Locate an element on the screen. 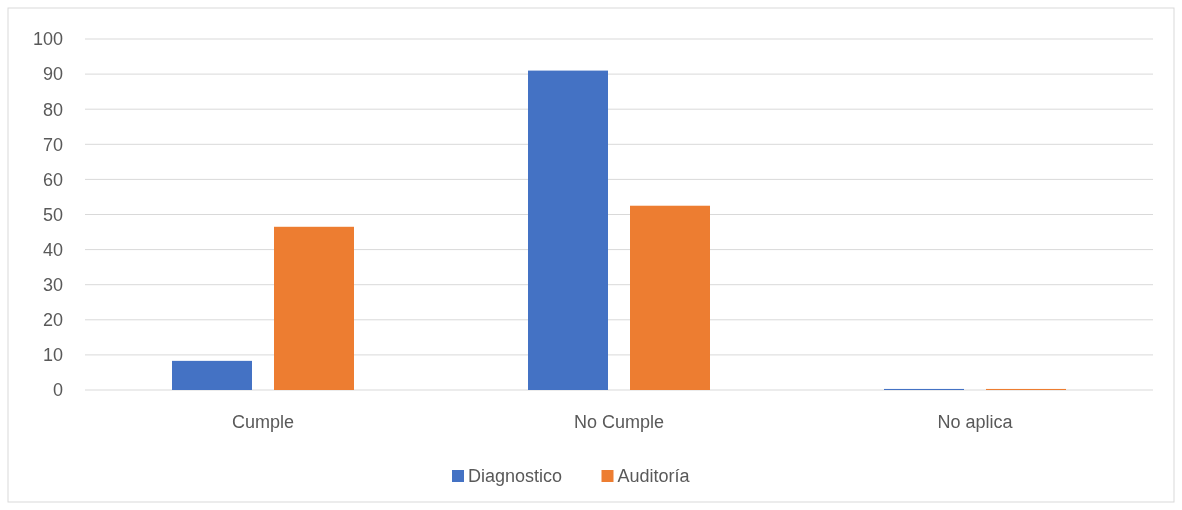 The width and height of the screenshot is (1182, 510). y-tick-label: 40 is located at coordinates (52, 249).